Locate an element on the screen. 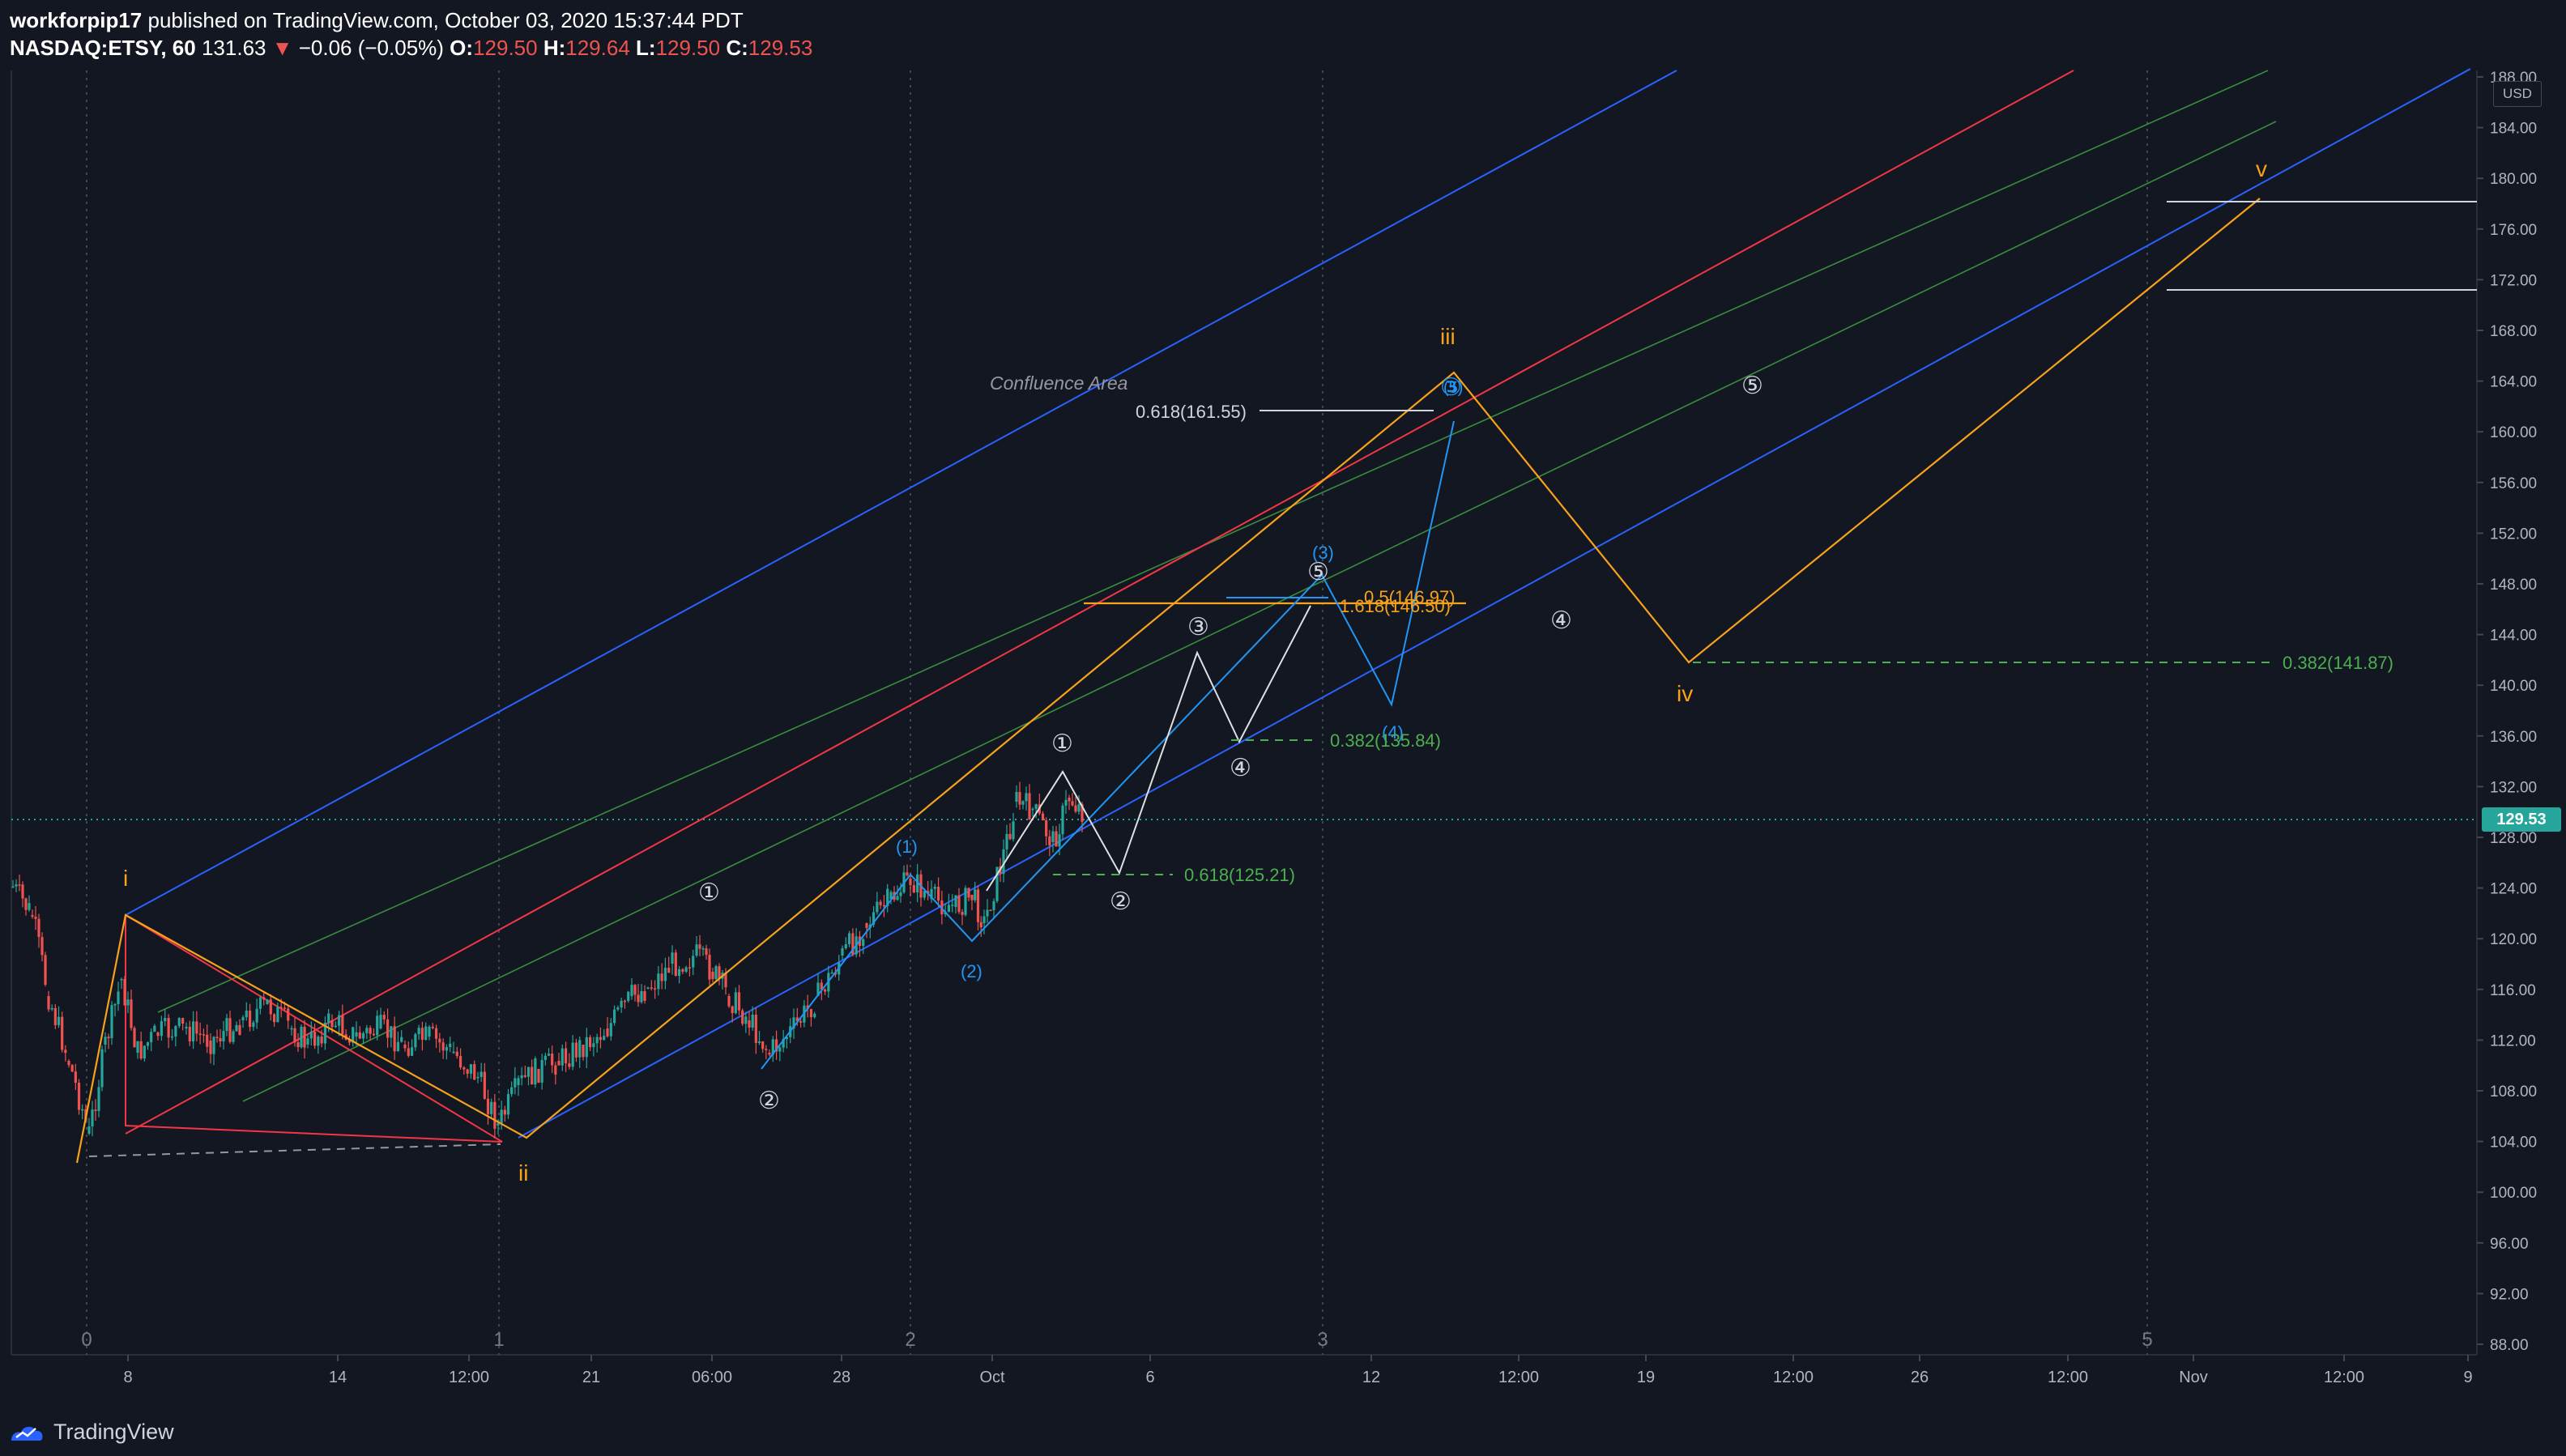  price-tick-label: 160.00 is located at coordinates (2513, 433).